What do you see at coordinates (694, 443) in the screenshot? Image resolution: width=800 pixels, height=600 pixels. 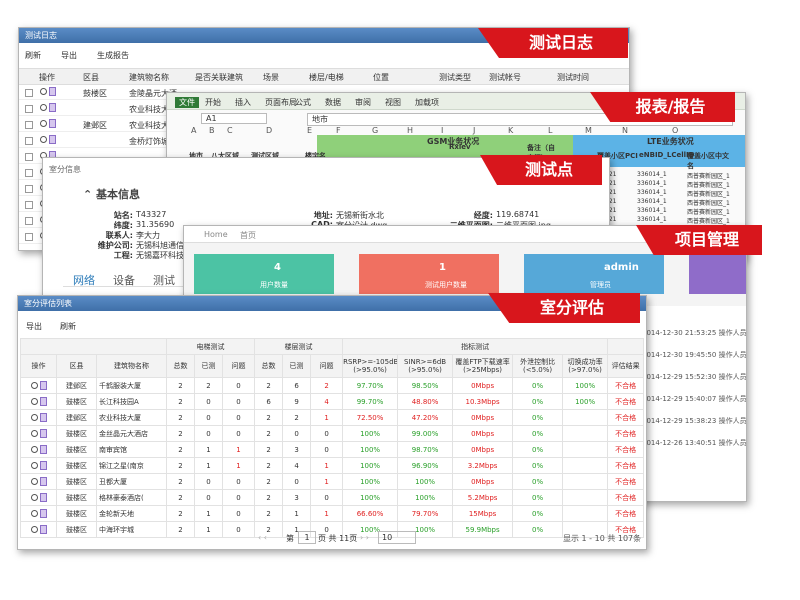 I see `log-entry: 2014-12-26 13:40:51 操作人员: 欧祥麟` at bounding box center [694, 443].